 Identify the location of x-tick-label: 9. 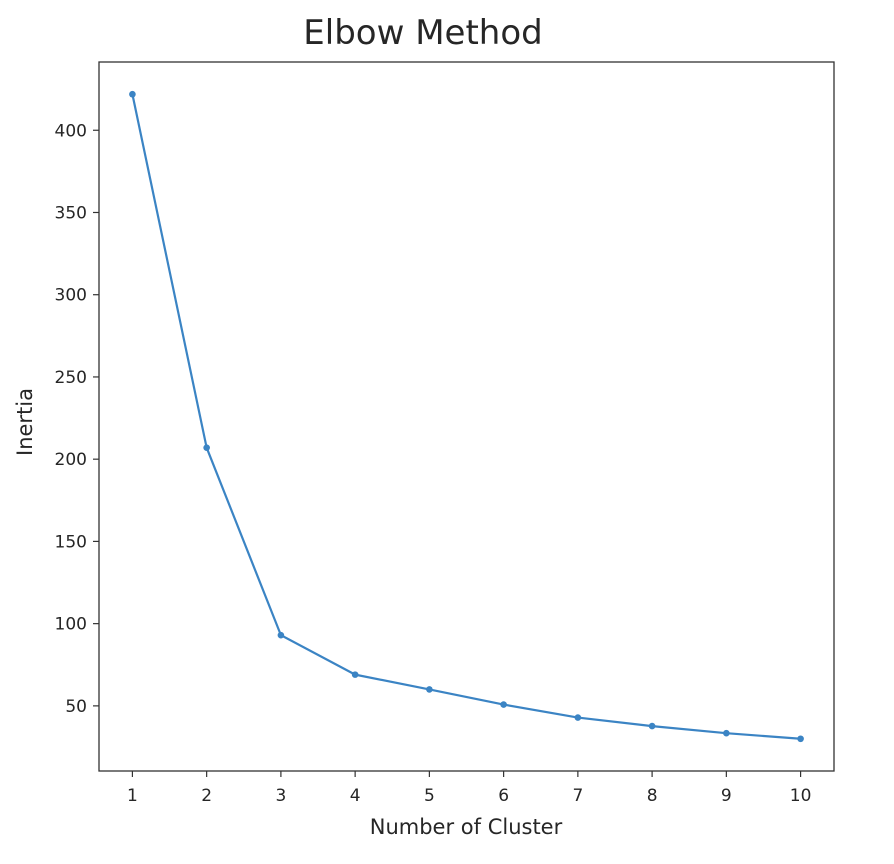
(726, 796).